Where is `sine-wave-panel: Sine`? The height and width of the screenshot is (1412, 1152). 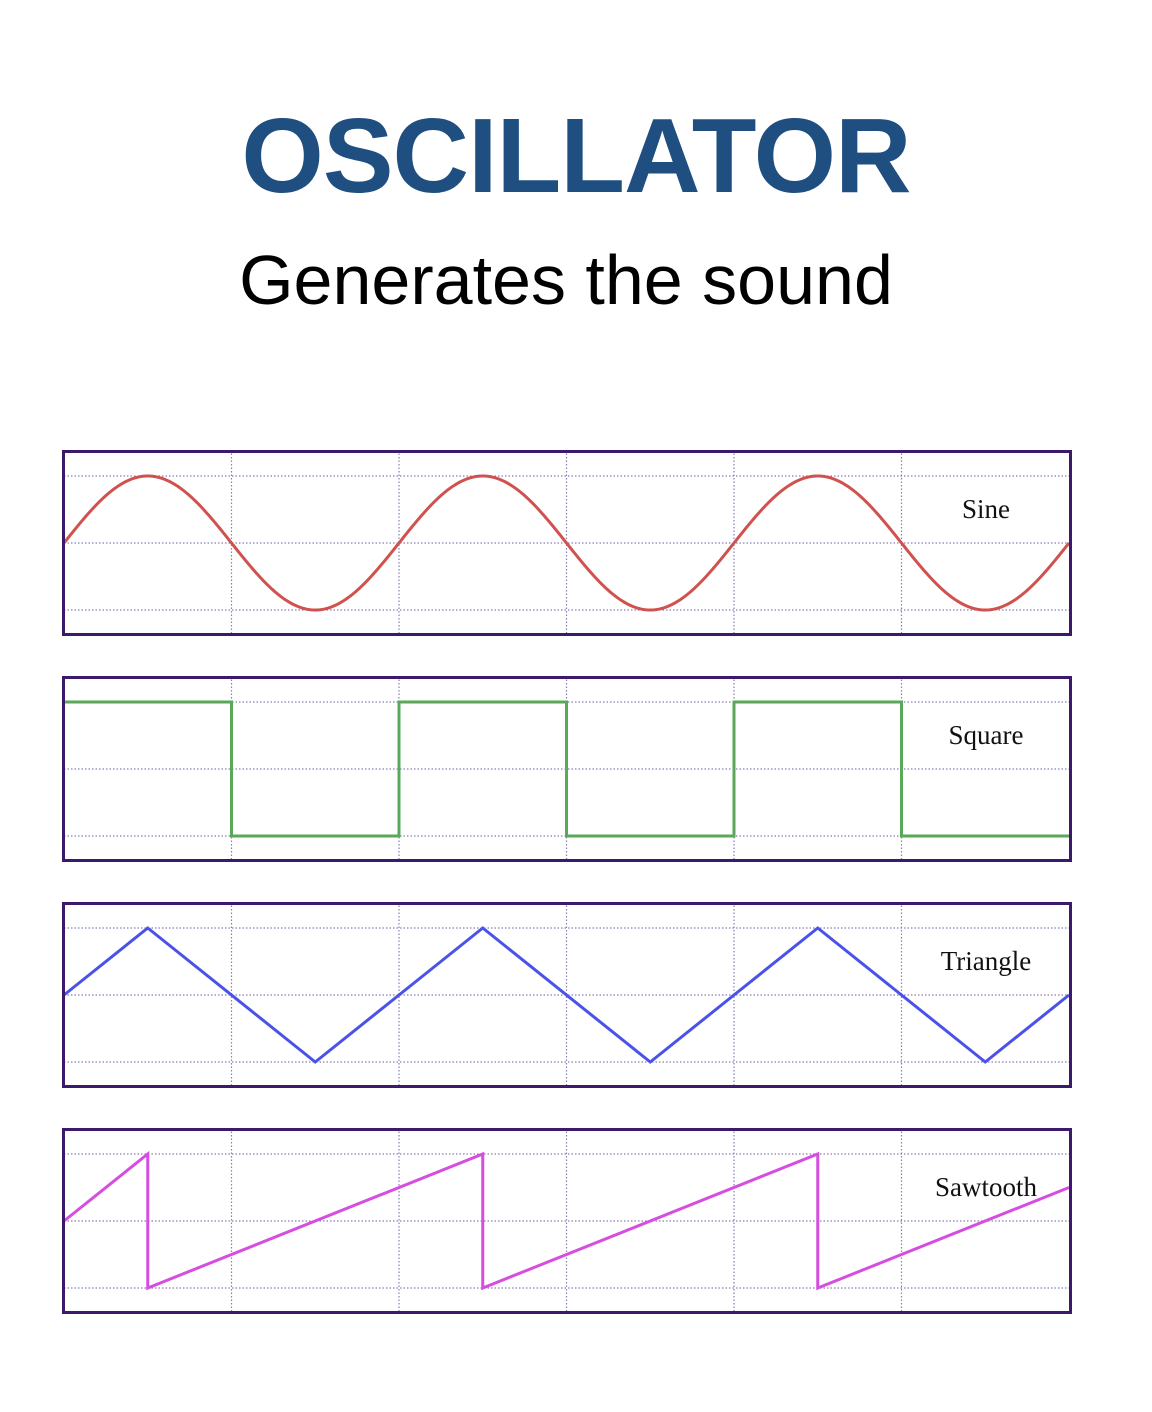 sine-wave-panel: Sine is located at coordinates (567, 543).